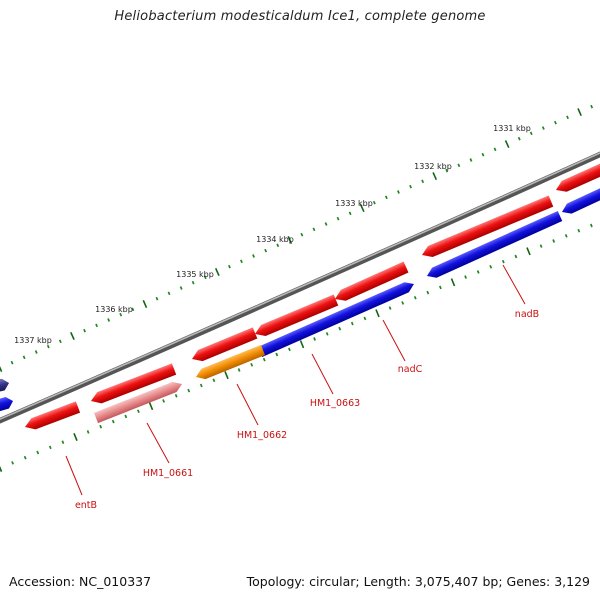 The image size is (600, 600). What do you see at coordinates (335, 403) in the screenshot?
I see `gene-label: HM1_0663` at bounding box center [335, 403].